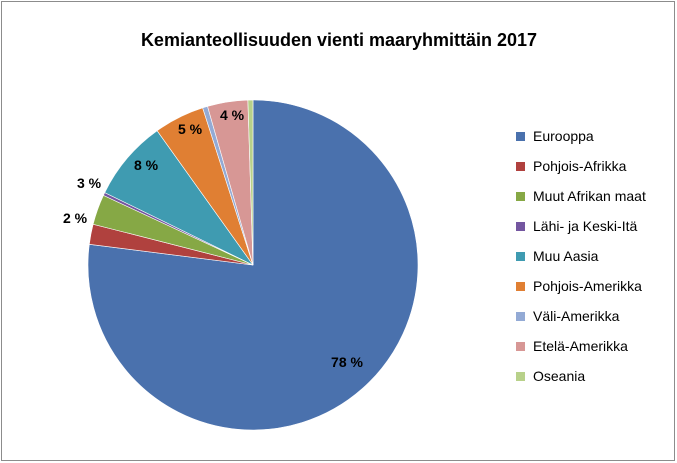 Image resolution: width=677 pixels, height=463 pixels. What do you see at coordinates (146, 165) in the screenshot?
I see `data-label-muu-aasia: 8 %` at bounding box center [146, 165].